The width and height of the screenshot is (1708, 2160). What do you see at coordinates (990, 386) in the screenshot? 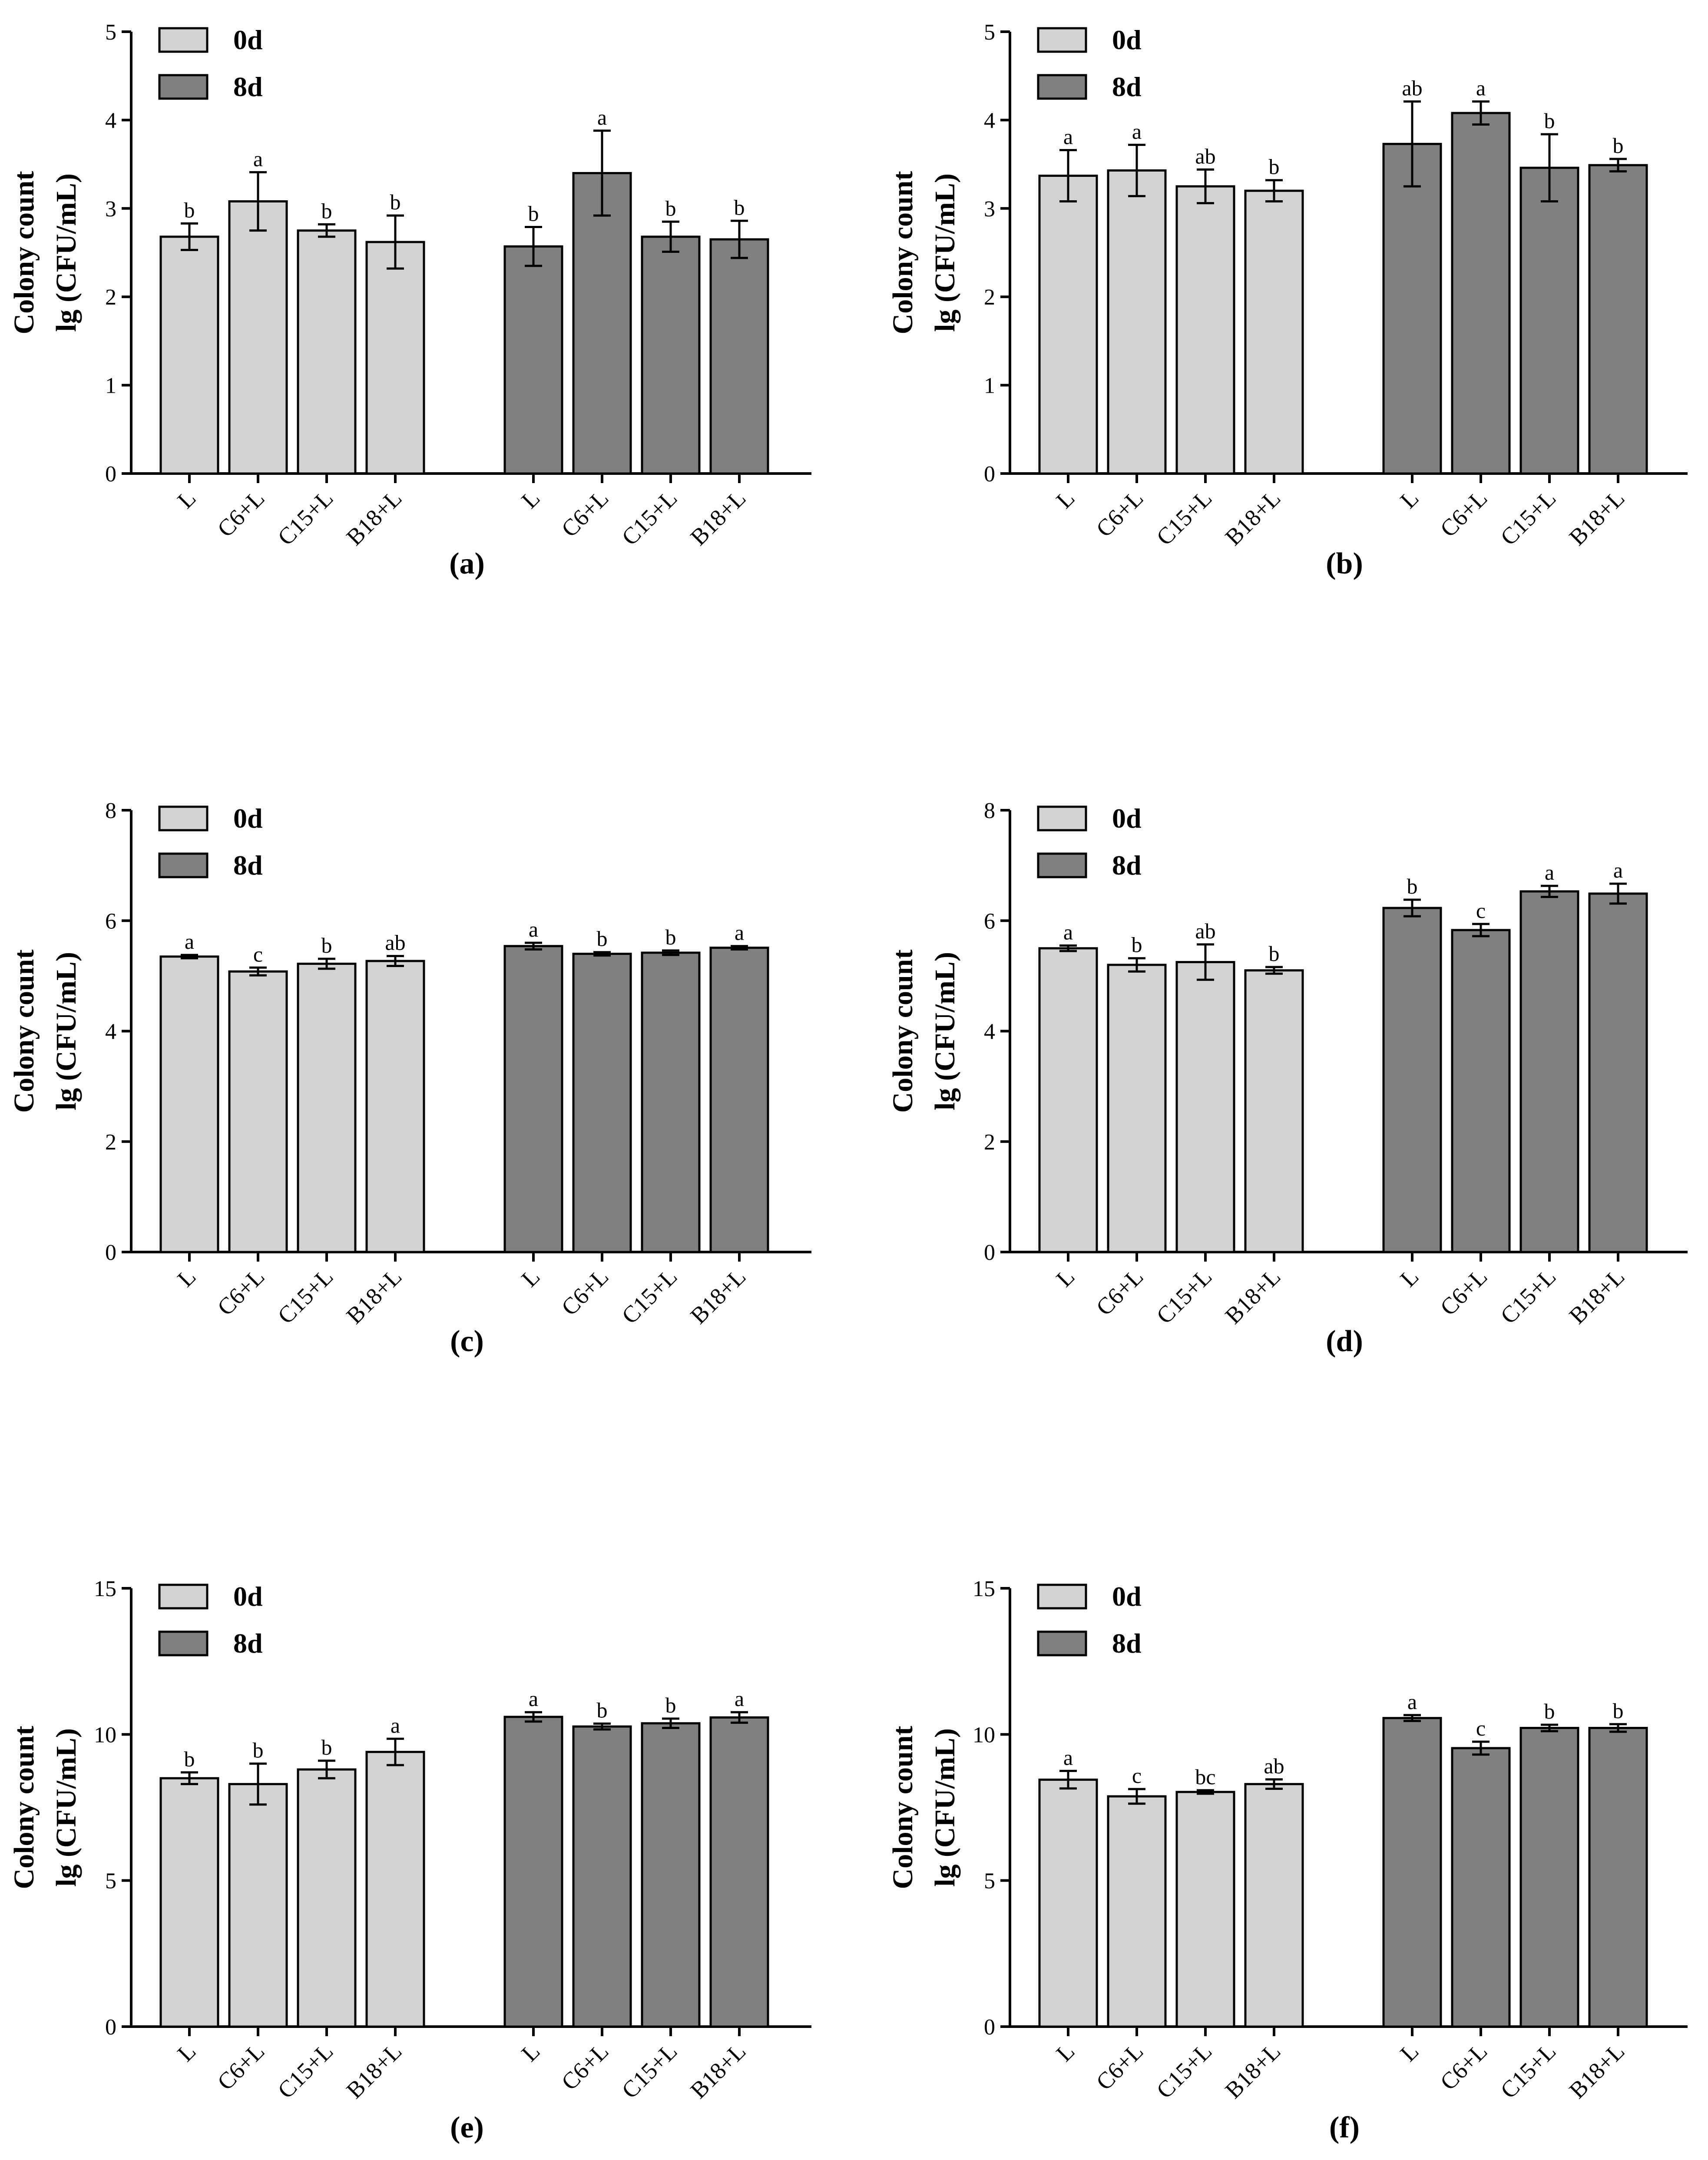
I see `y-tick-label: 1` at bounding box center [990, 386].